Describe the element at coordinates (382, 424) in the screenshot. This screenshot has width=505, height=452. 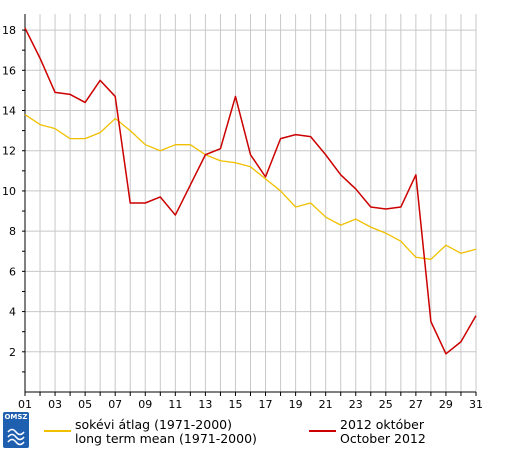
I see `legend-label-2012-hu: 2012 október` at that location.